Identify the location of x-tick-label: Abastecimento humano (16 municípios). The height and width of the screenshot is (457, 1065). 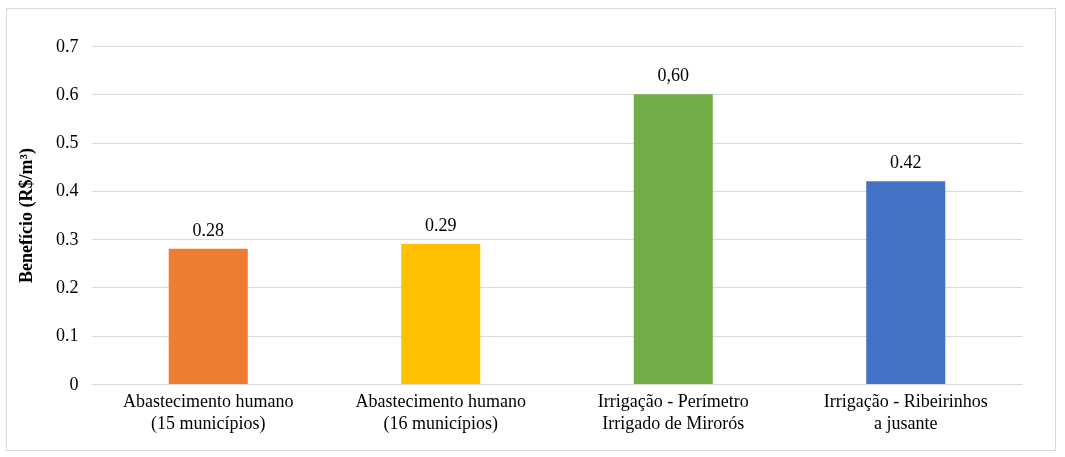
(440, 412).